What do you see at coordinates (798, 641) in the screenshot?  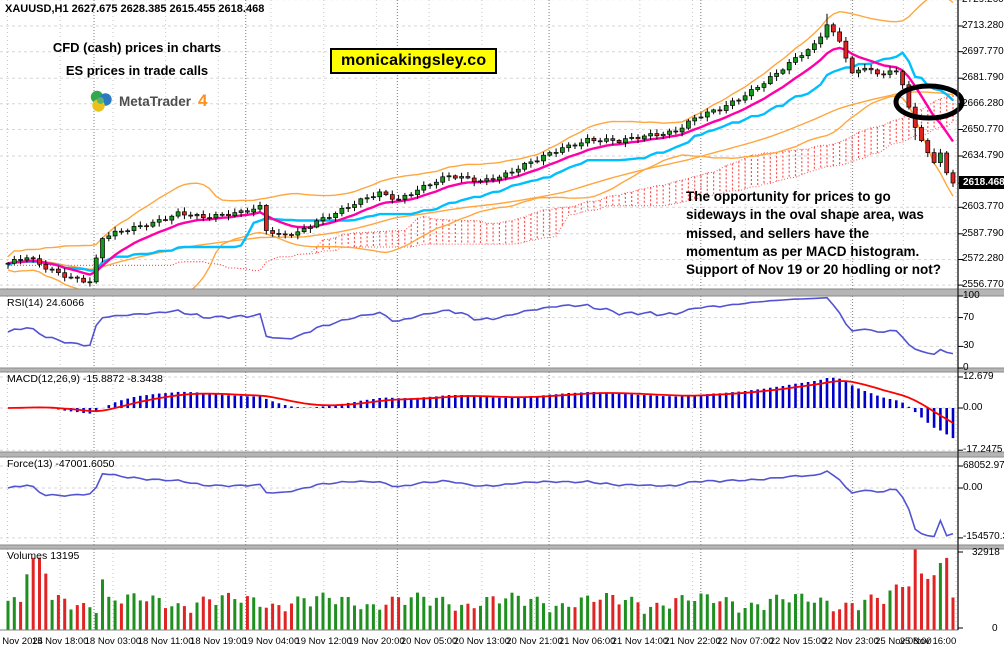 I see `time-axis-label: 22 Nov 15:00` at bounding box center [798, 641].